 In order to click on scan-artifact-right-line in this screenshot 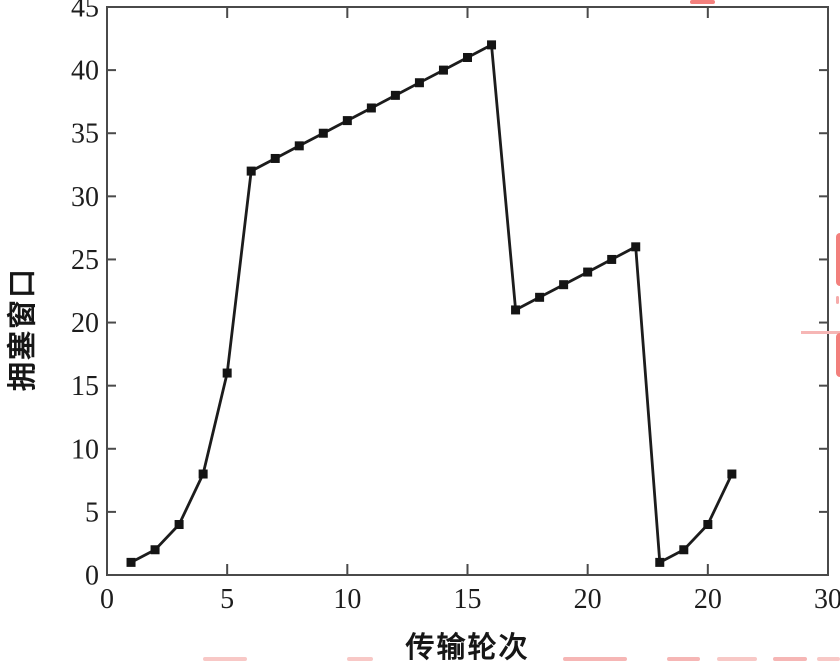, I will do `click(820, 332)`.